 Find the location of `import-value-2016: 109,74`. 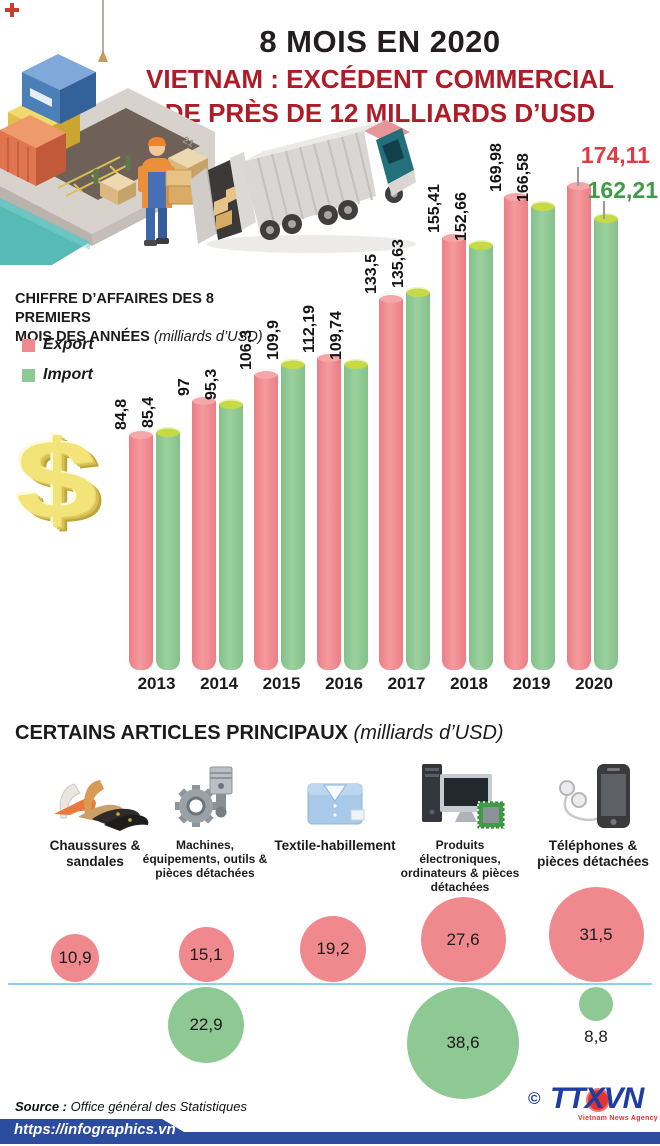

import-value-2016: 109,74 is located at coordinates (336, 335).